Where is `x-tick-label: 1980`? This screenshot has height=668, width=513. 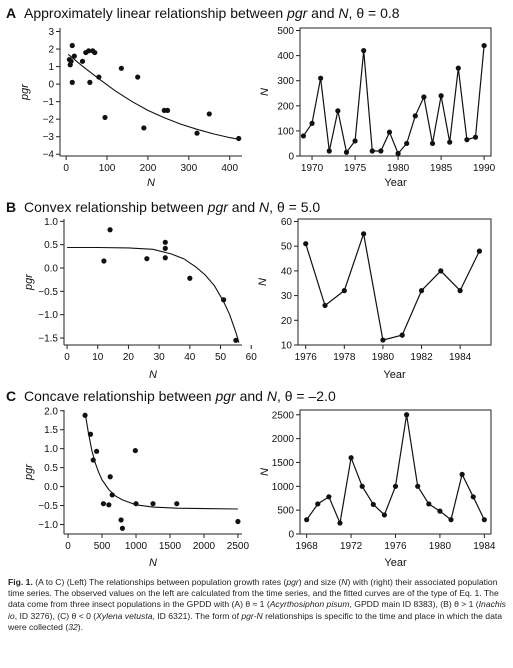 x-tick-label: 1980 is located at coordinates (398, 168).